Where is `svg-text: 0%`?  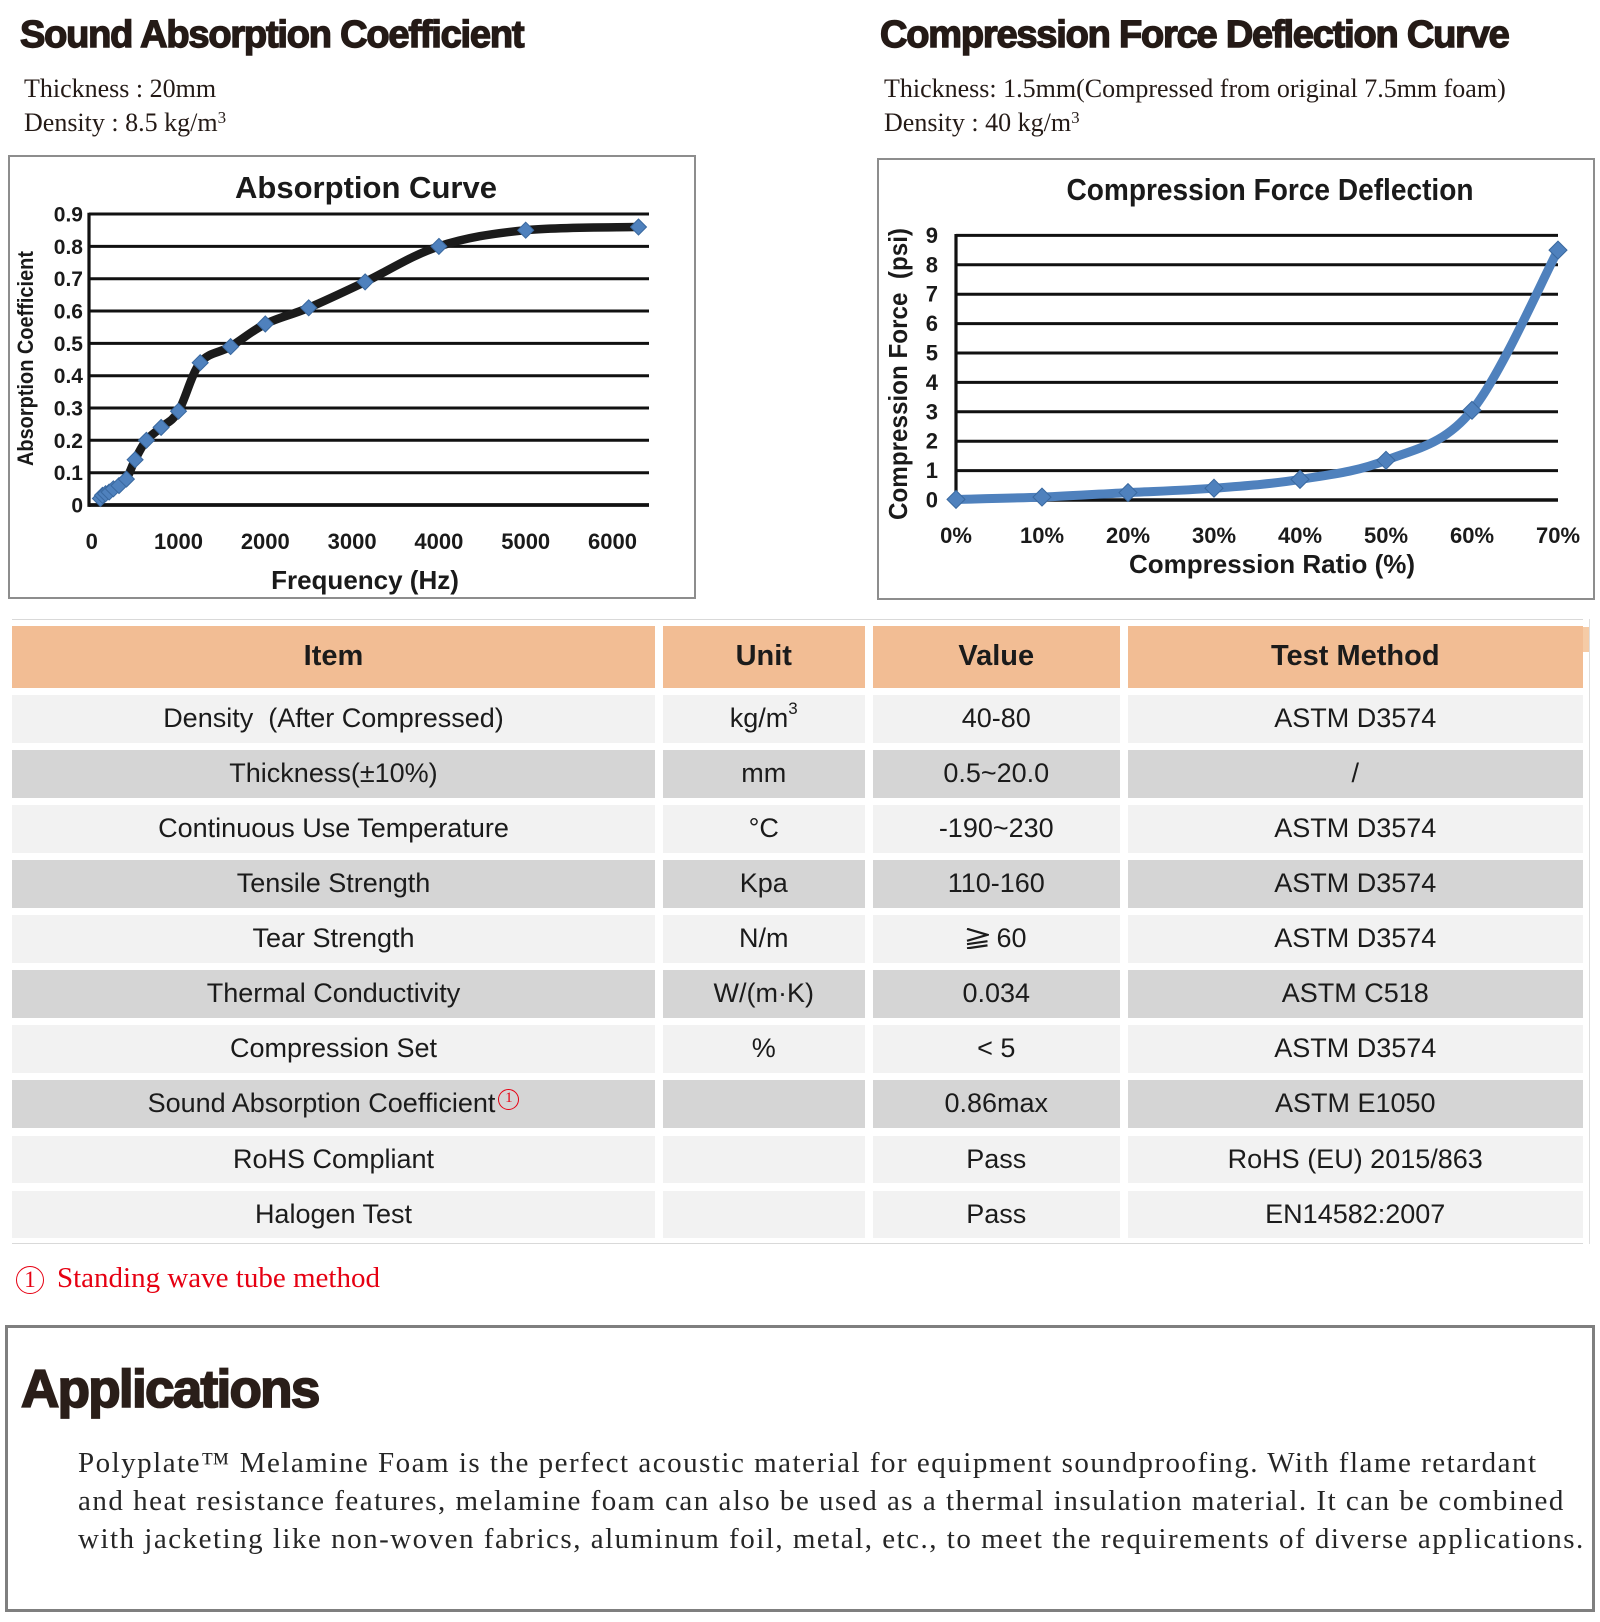 svg-text: 0% is located at coordinates (956, 535).